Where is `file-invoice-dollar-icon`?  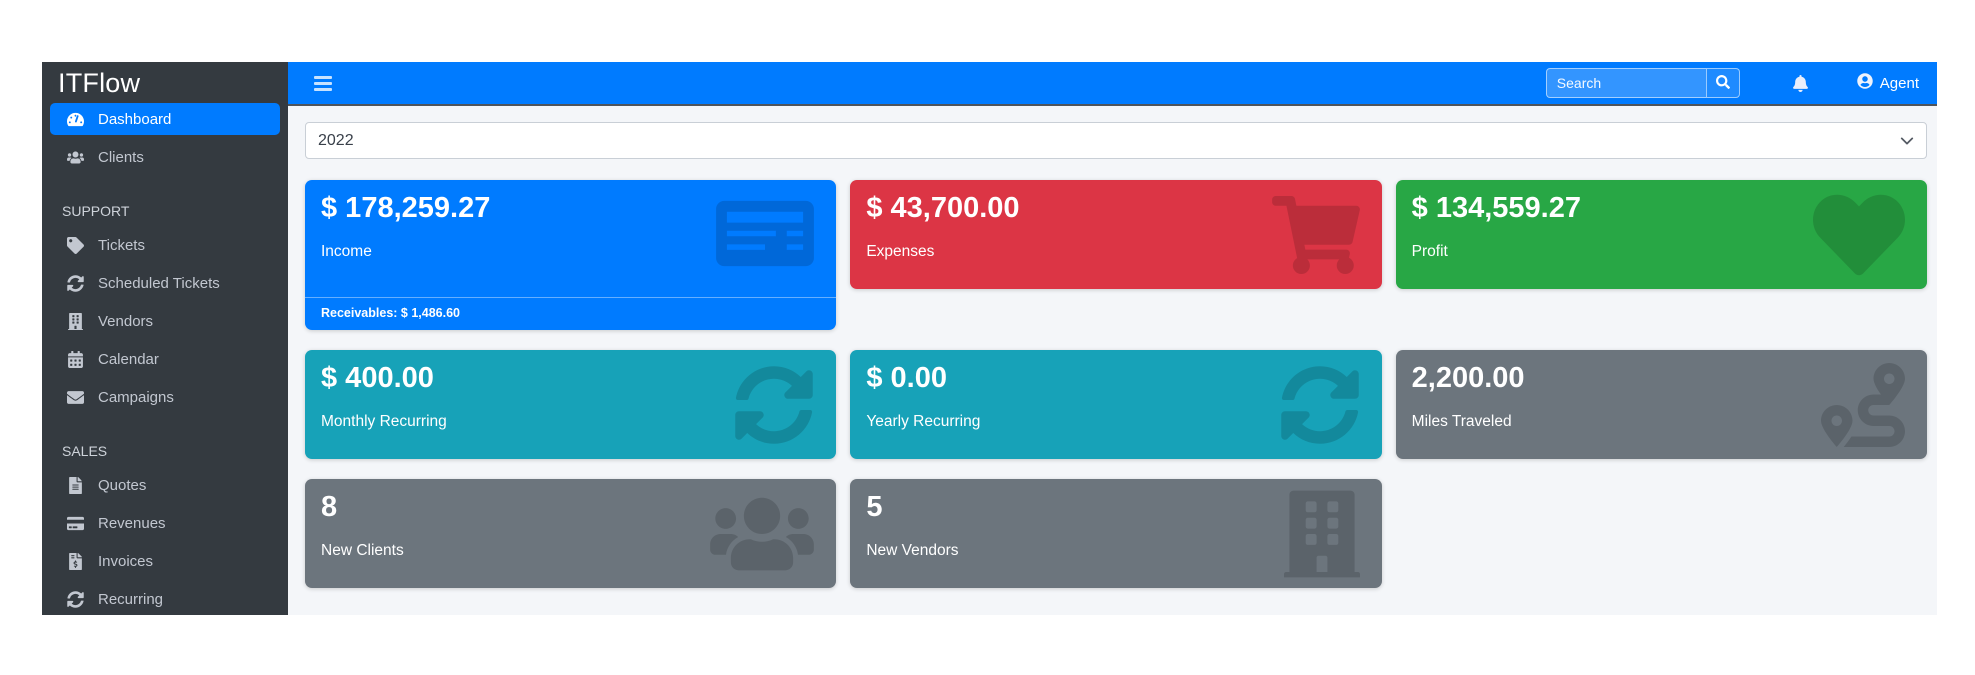 file-invoice-dollar-icon is located at coordinates (75, 561).